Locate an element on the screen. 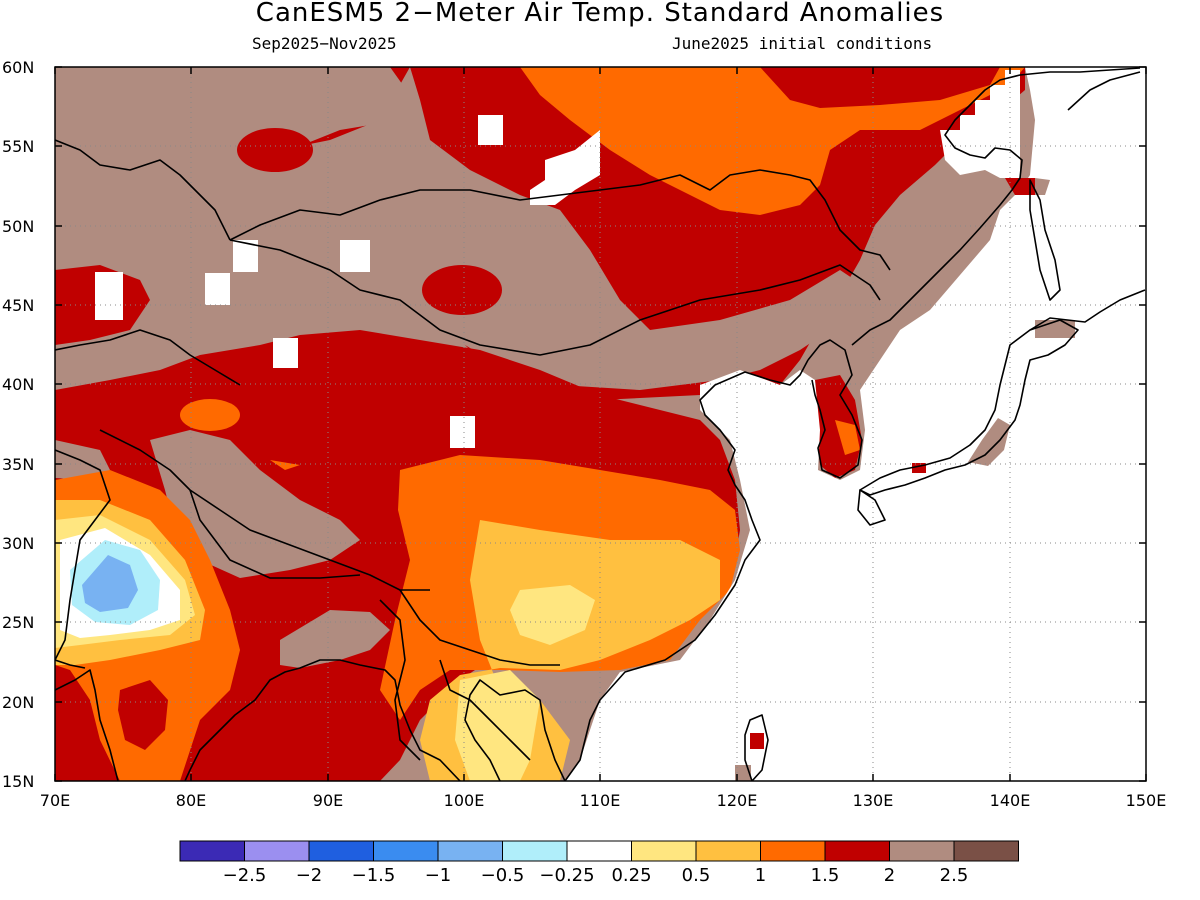  border-mongolia-china is located at coordinates (555, 297).